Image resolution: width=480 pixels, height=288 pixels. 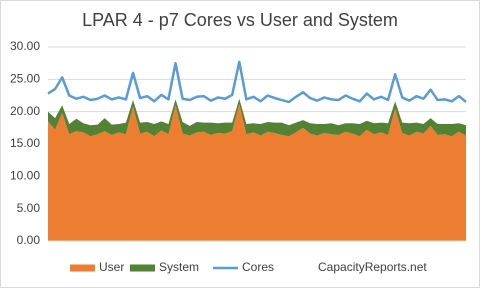 What do you see at coordinates (257, 82) in the screenshot?
I see `line` at bounding box center [257, 82].